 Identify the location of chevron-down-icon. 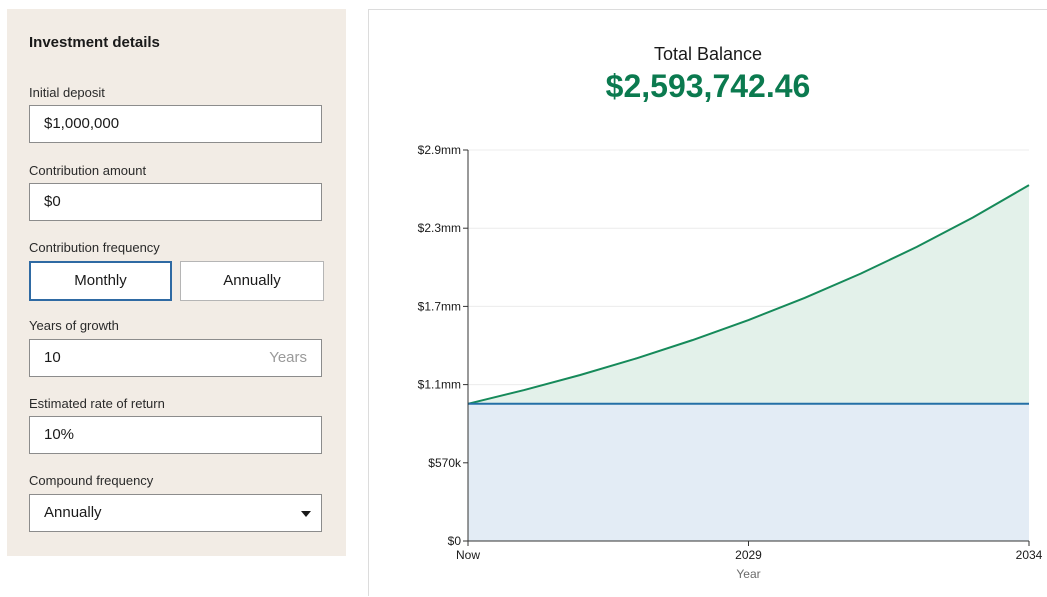
(306, 514).